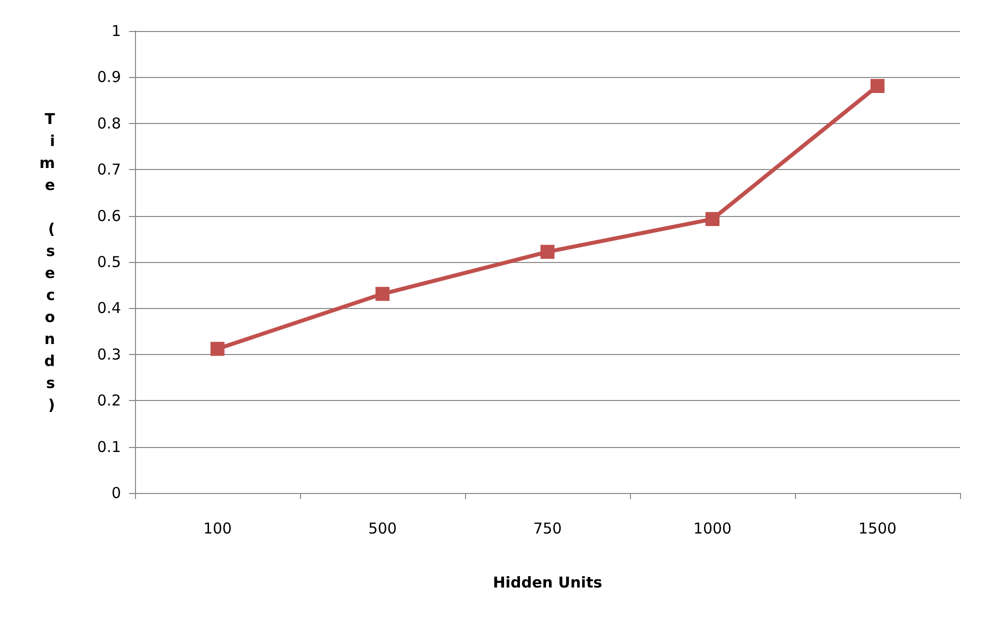  I want to click on y-tick-label: 0.5, so click(109, 262).